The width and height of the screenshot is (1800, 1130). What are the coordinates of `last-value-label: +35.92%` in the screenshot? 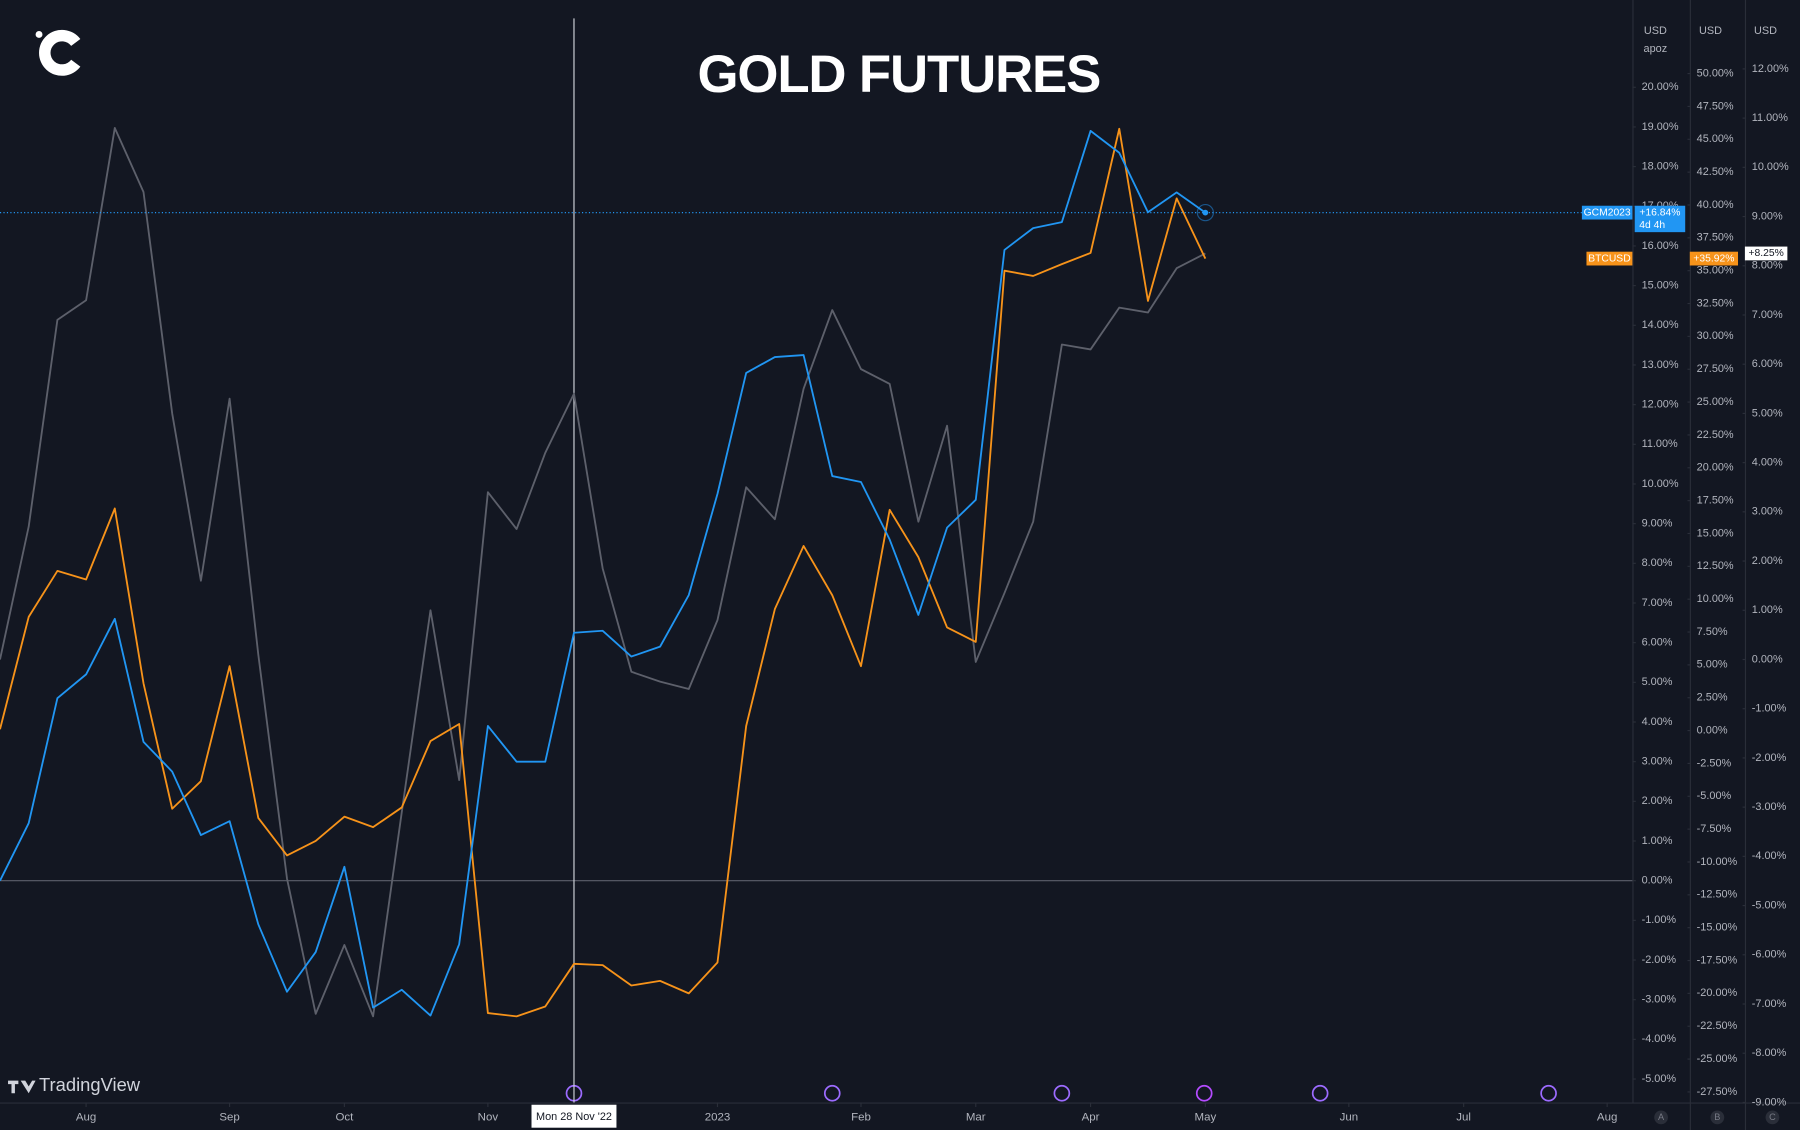 It's located at (1713, 258).